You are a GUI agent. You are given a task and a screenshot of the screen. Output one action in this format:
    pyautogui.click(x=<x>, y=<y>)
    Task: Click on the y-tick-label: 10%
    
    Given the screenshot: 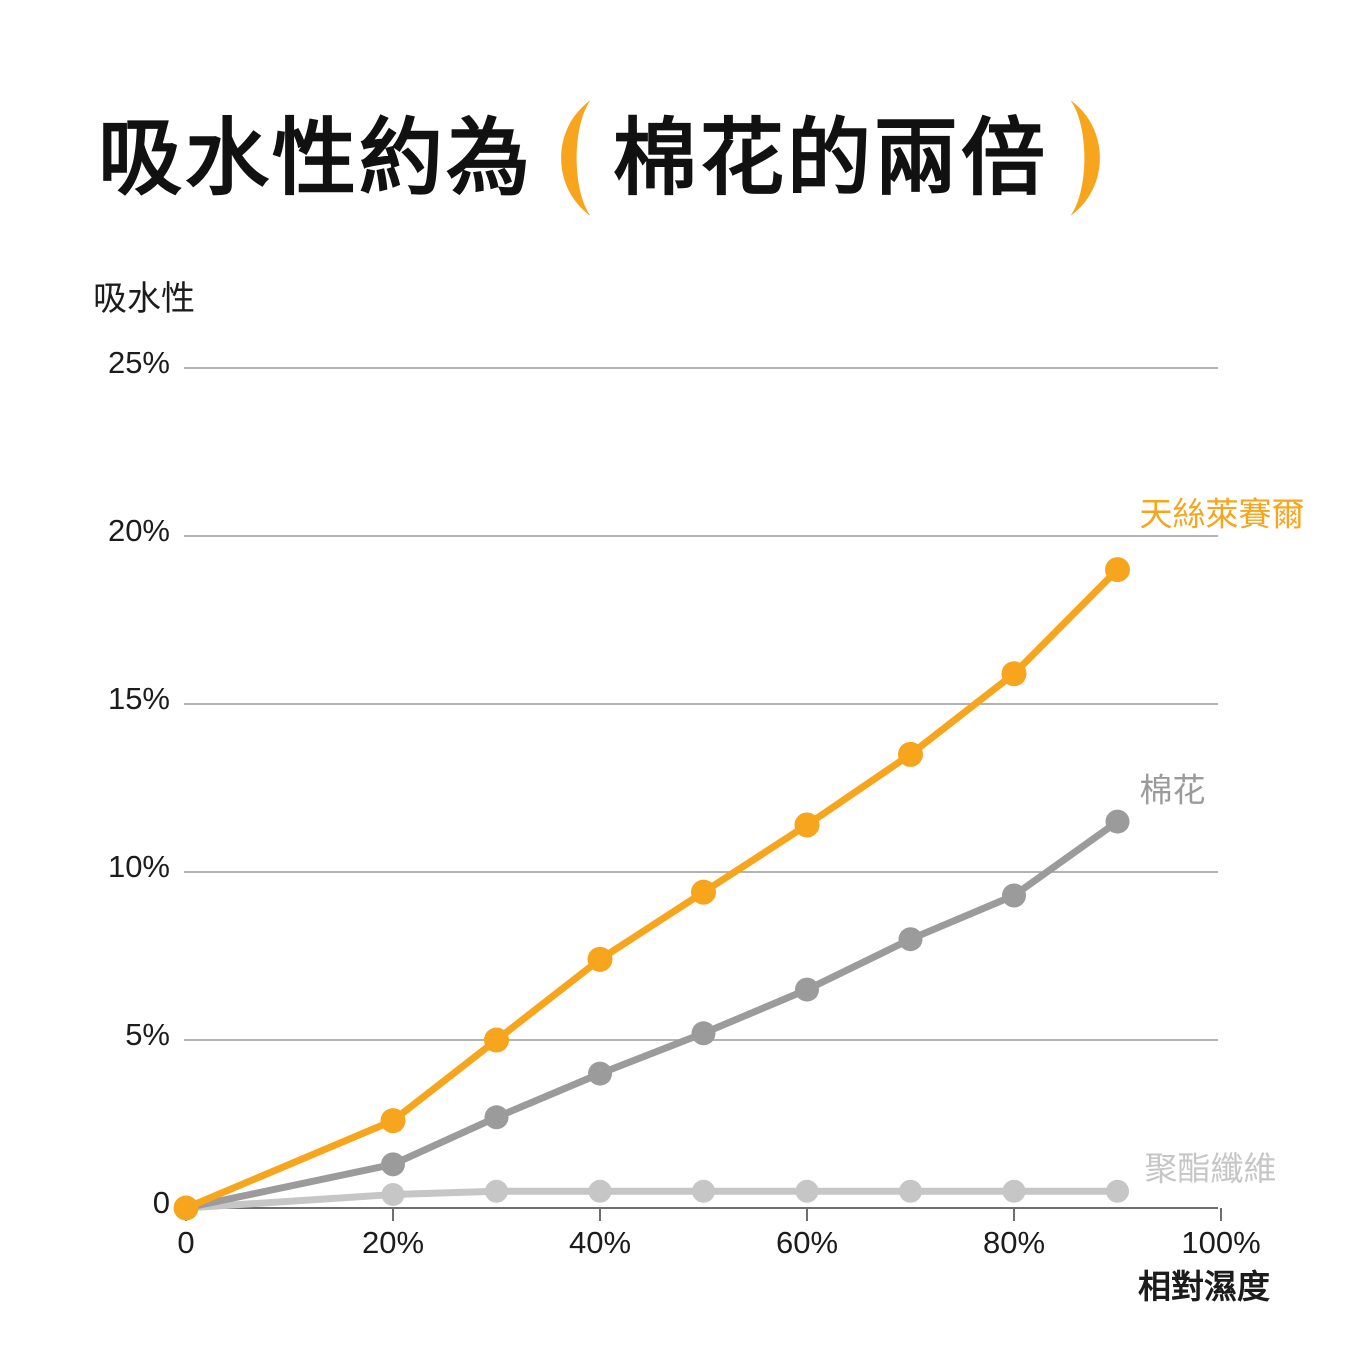 What is the action you would take?
    pyautogui.click(x=139, y=866)
    